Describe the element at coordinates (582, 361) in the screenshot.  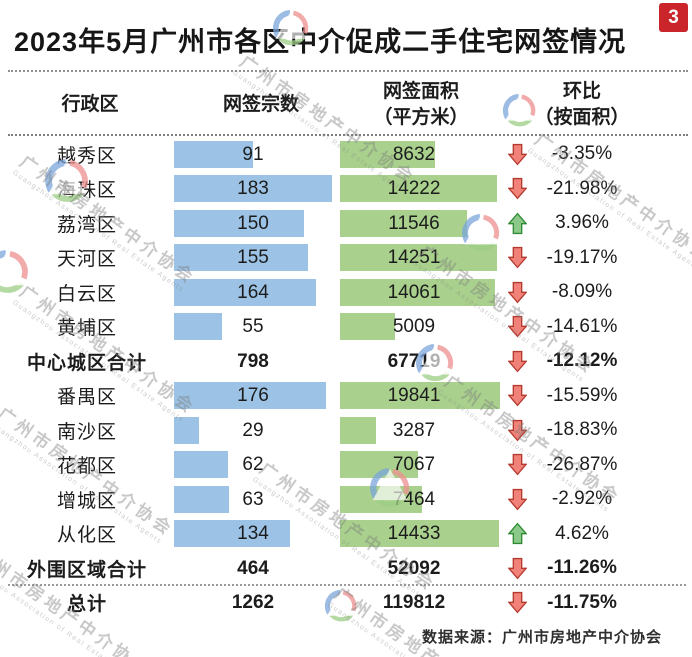
I see `mom-value: -12.12%` at that location.